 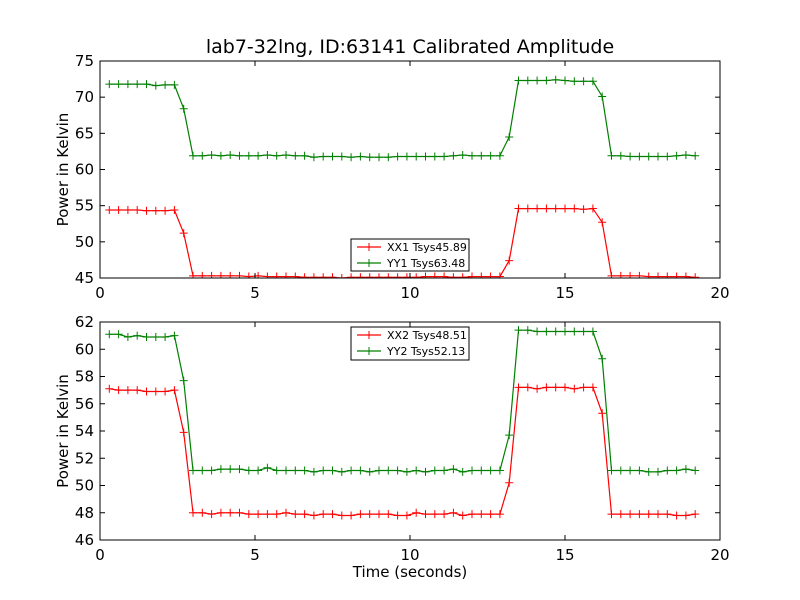 What do you see at coordinates (100, 555) in the screenshot?
I see `x-tick-label: 0` at bounding box center [100, 555].